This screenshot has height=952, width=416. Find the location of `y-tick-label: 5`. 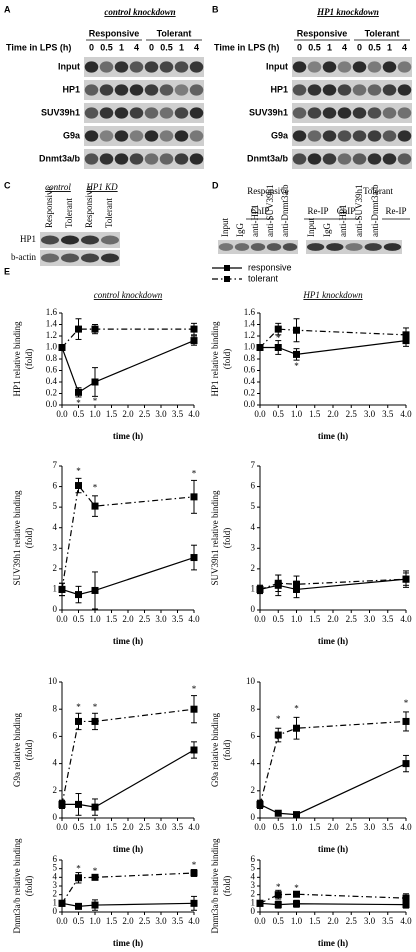

y-tick-label: 5 is located at coordinates (55, 506).